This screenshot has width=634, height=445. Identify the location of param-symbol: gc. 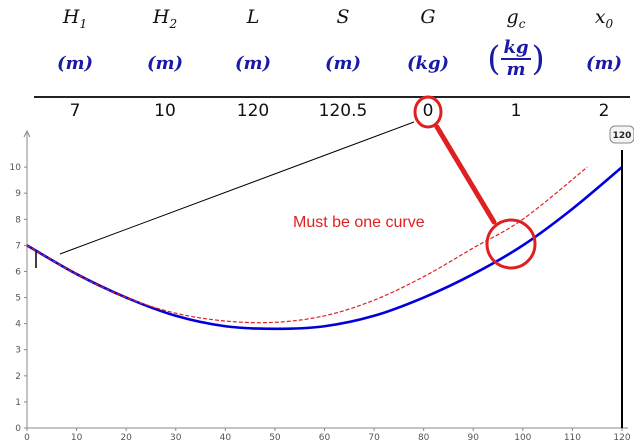
(516, 18).